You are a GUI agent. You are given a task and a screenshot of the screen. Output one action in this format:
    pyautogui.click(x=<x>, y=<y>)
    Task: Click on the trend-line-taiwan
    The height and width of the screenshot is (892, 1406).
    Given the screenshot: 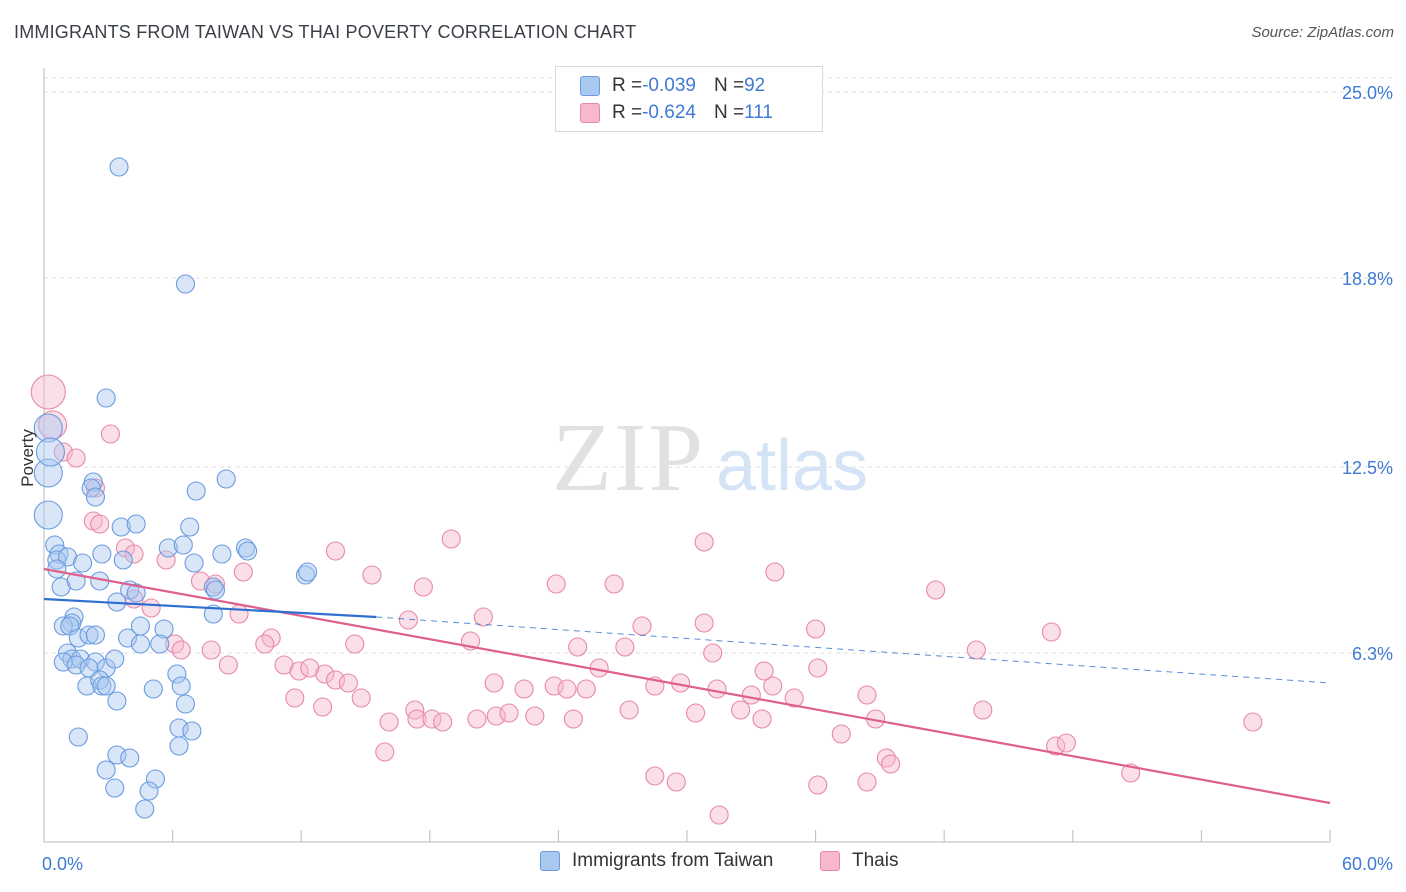 What is the action you would take?
    pyautogui.click(x=210, y=608)
    